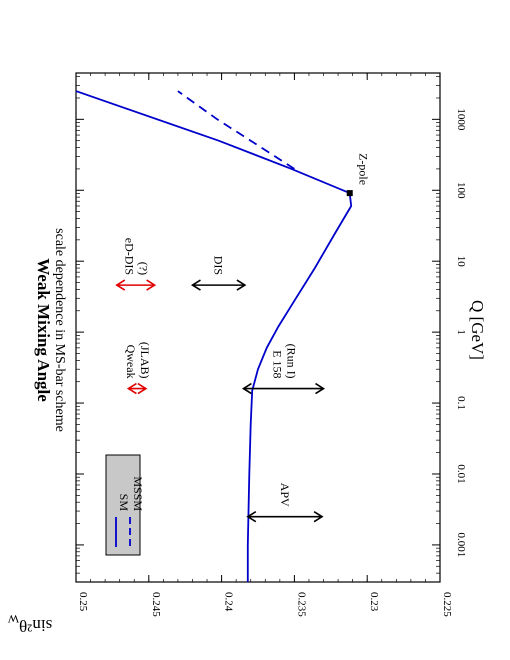 The width and height of the screenshot is (510, 660). Describe the element at coordinates (374, 602) in the screenshot. I see `y-tick-label: 0.23` at that location.